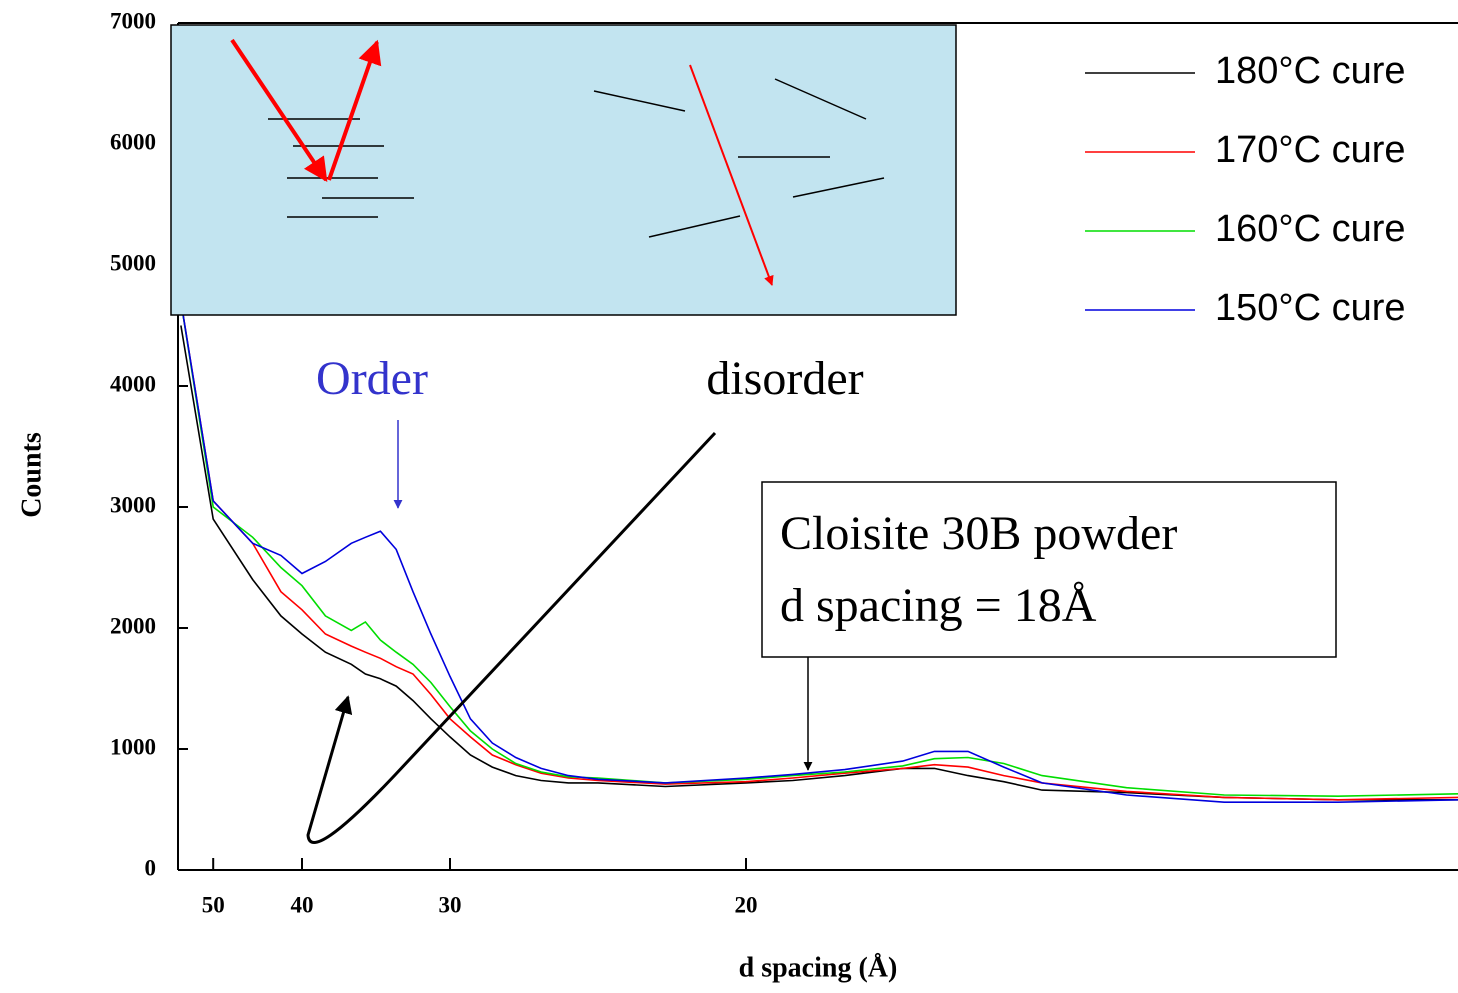 The width and height of the screenshot is (1458, 993). Describe the element at coordinates (1310, 229) in the screenshot. I see `legend-label: 160°C cure` at that location.